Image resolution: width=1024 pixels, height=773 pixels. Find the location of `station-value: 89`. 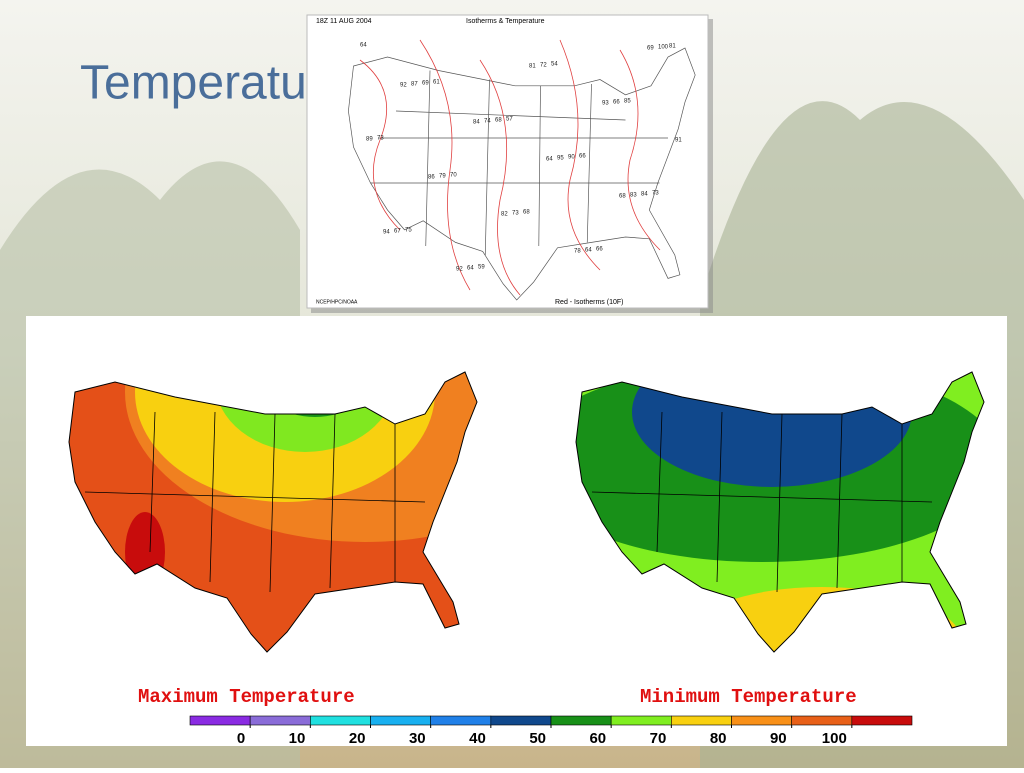

station-value: 89 is located at coordinates (369, 140).